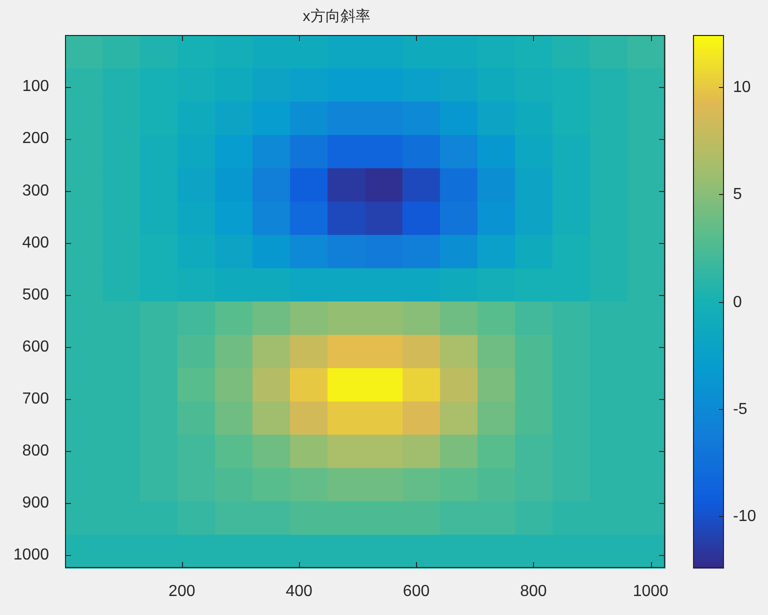  Describe the element at coordinates (336, 17) in the screenshot. I see `chart-title: x方向斜率` at that location.